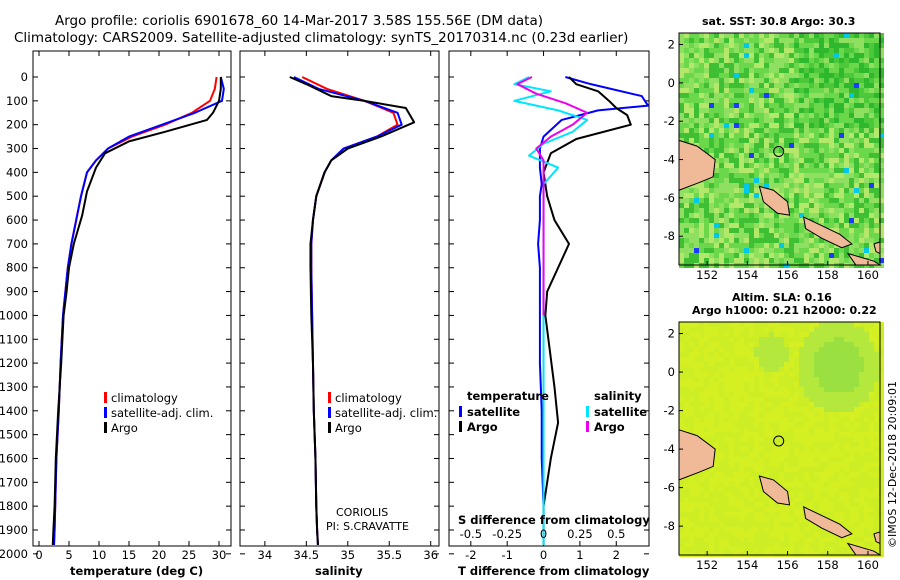 The width and height of the screenshot is (900, 580). I want to click on island-shape, so click(774, 490).